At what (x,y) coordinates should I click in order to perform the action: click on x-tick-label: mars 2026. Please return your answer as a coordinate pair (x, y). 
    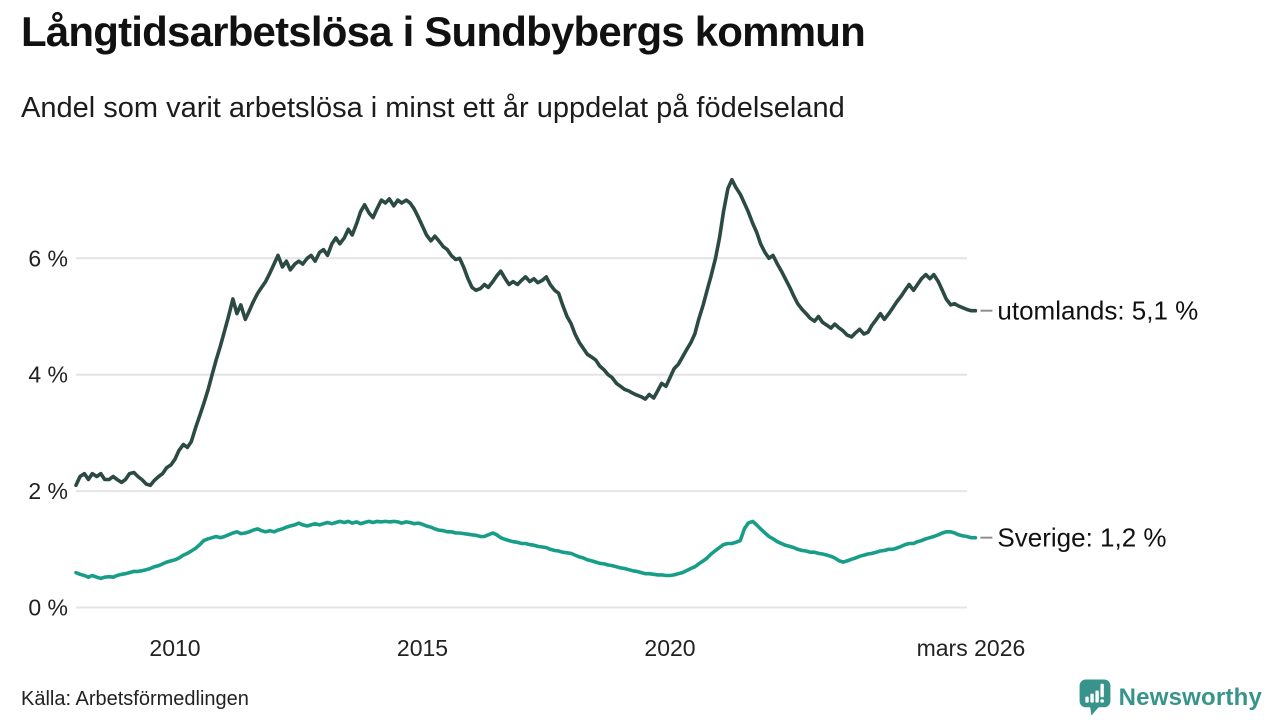
    Looking at the image, I should click on (971, 648).